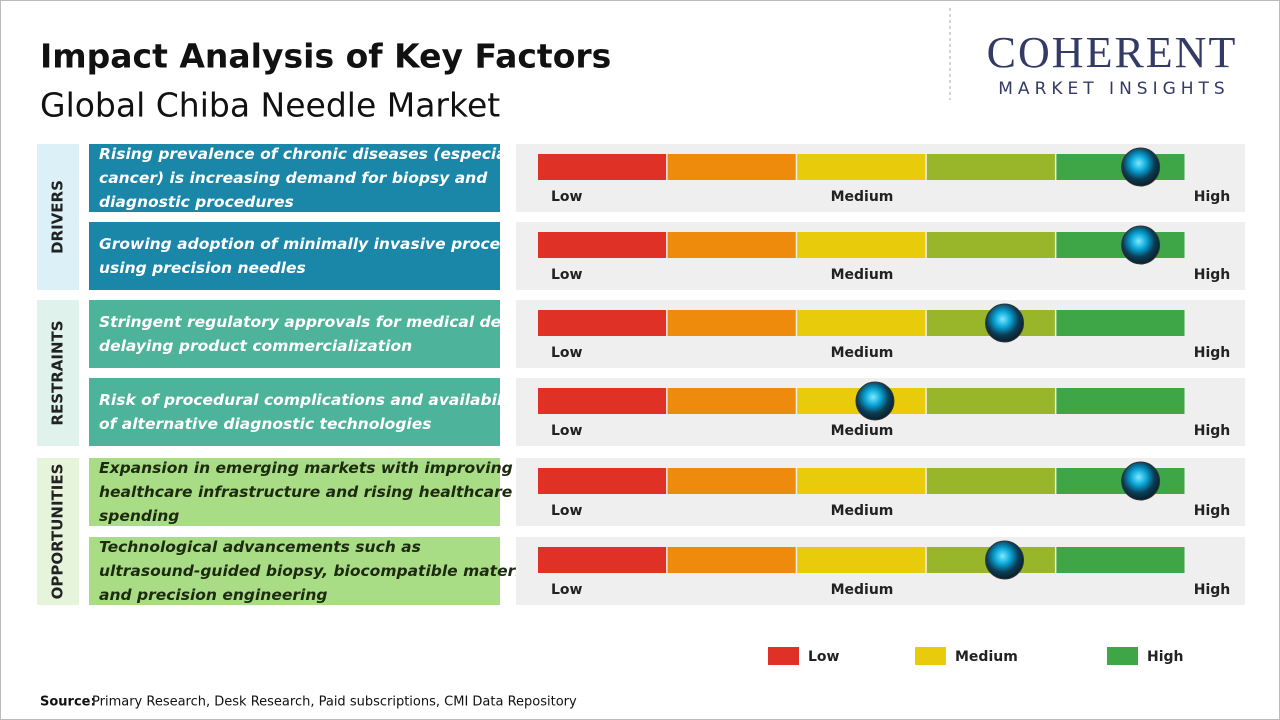  What do you see at coordinates (325, 56) in the screenshot?
I see `title: Impact Analysis of Key Factors` at bounding box center [325, 56].